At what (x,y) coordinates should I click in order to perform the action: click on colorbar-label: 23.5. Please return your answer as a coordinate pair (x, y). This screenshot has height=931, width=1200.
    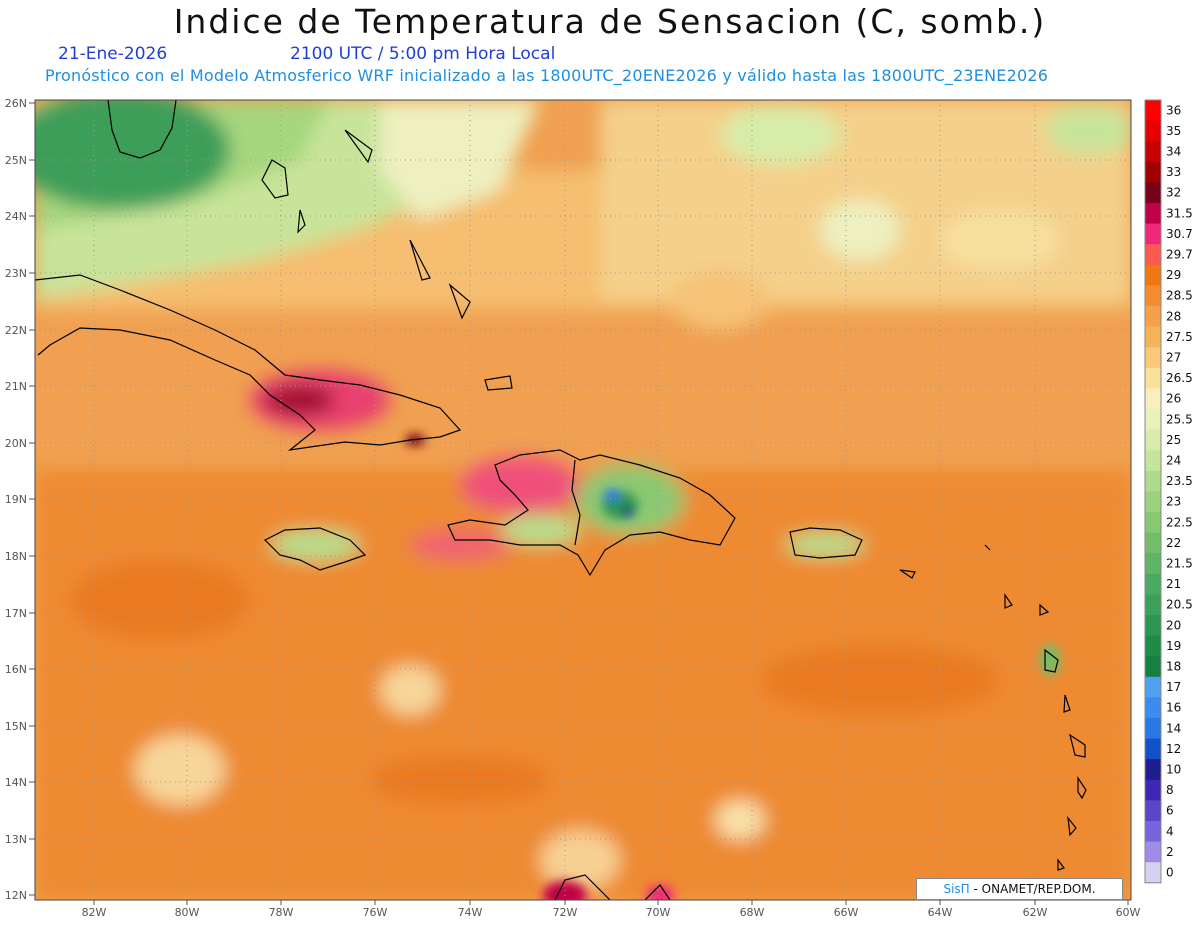
    Looking at the image, I should click on (1179, 481).